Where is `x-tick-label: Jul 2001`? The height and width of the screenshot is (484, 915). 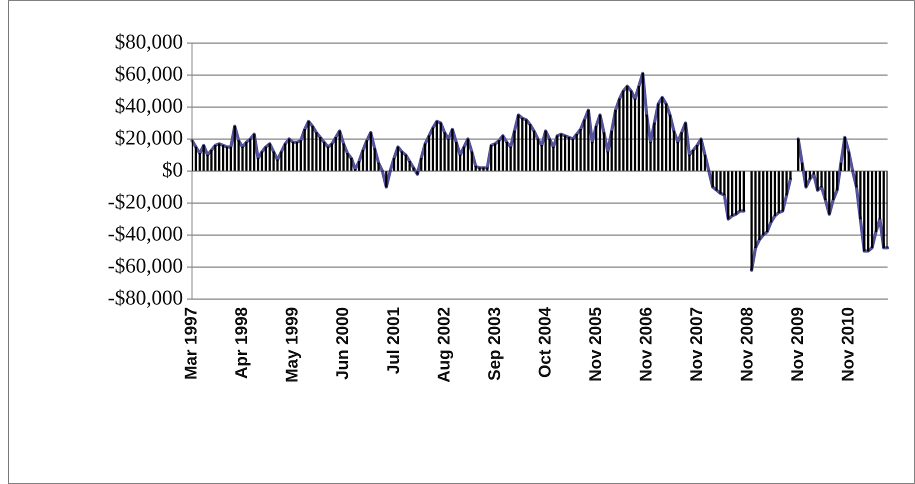 x-tick-label: Jul 2001 is located at coordinates (393, 340).